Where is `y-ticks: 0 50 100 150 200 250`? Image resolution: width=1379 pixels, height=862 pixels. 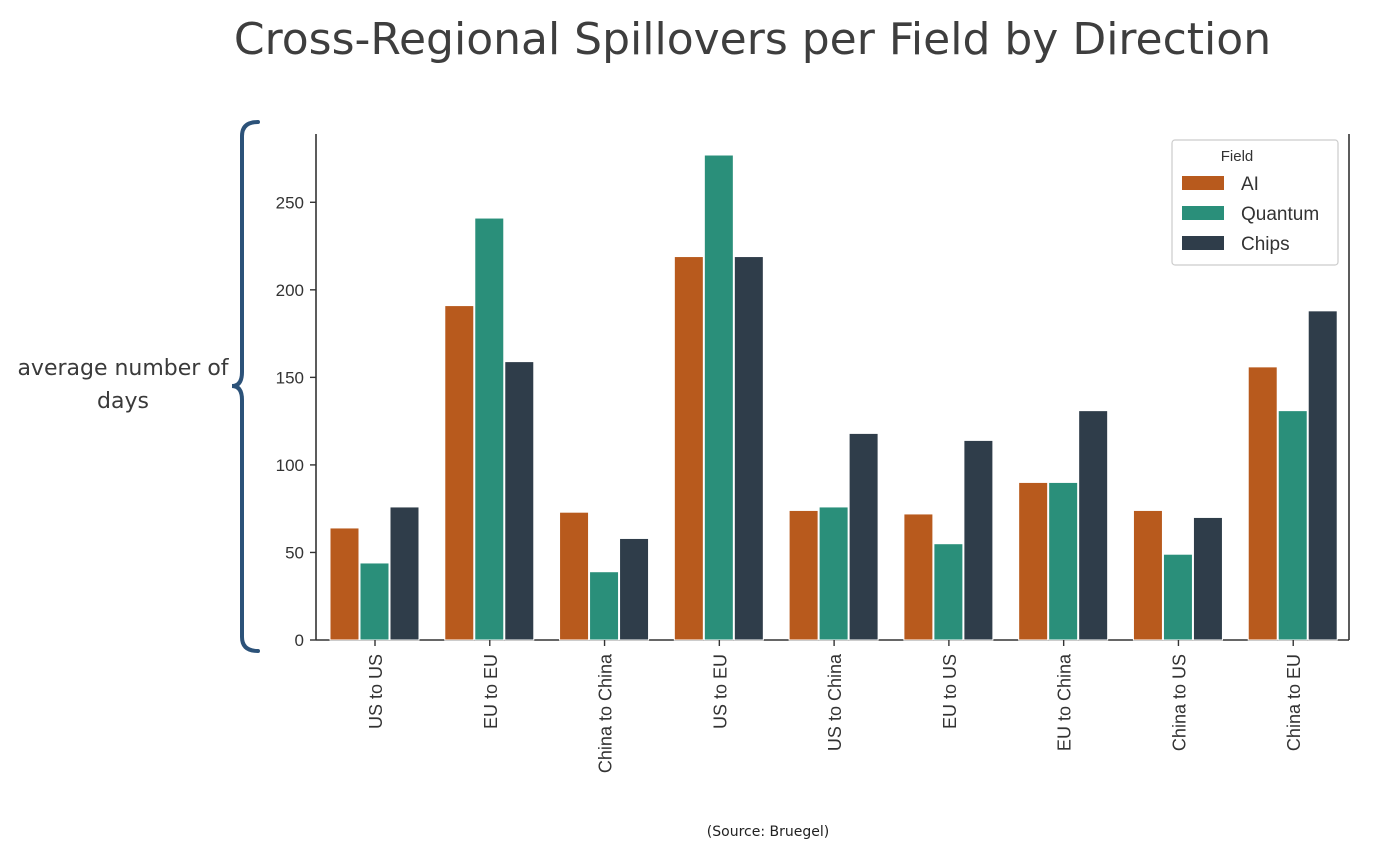 y-ticks: 0 50 100 150 200 250 is located at coordinates (296, 421).